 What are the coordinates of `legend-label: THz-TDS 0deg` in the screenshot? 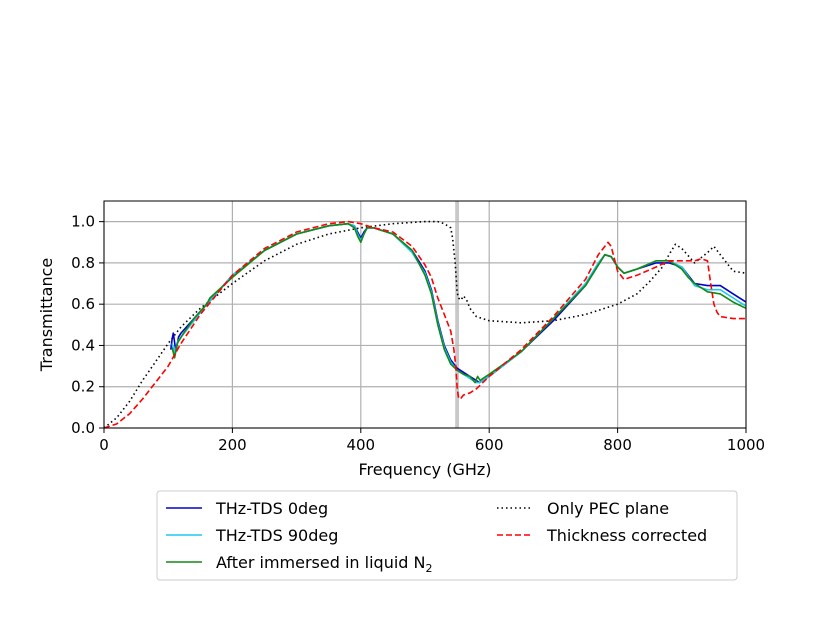 It's located at (271, 508).